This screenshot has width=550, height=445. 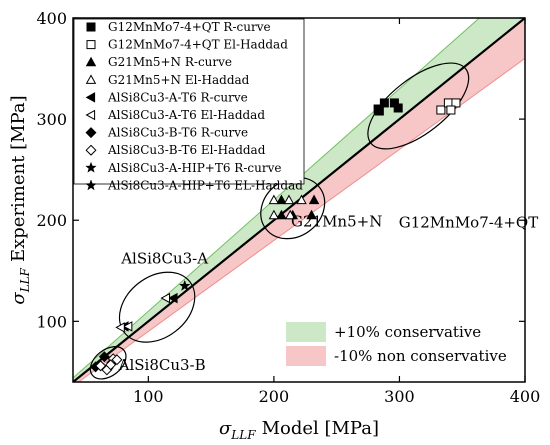 What do you see at coordinates (25, 280) in the screenshot?
I see `y-axis-title-subscript: LLF` at bounding box center [25, 280].